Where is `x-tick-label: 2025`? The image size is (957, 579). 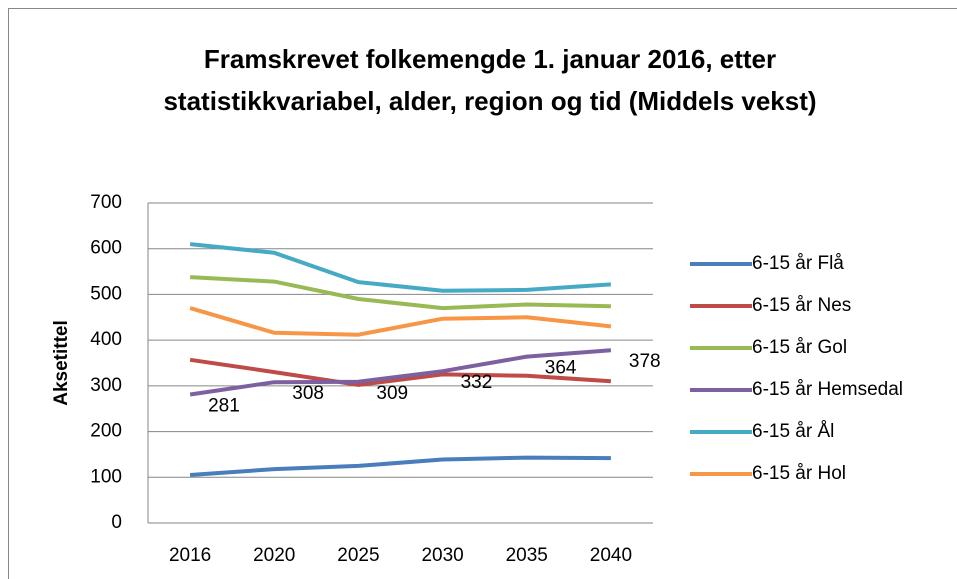 x-tick-label: 2025 is located at coordinates (358, 555).